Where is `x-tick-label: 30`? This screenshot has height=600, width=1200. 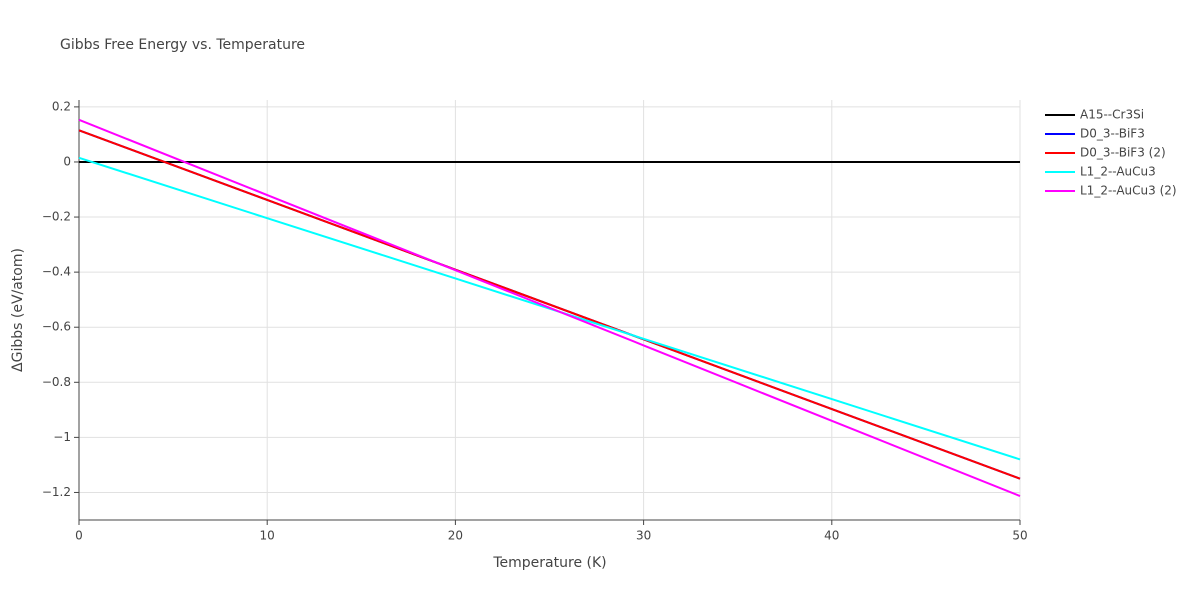 x-tick-label: 30 is located at coordinates (643, 536).